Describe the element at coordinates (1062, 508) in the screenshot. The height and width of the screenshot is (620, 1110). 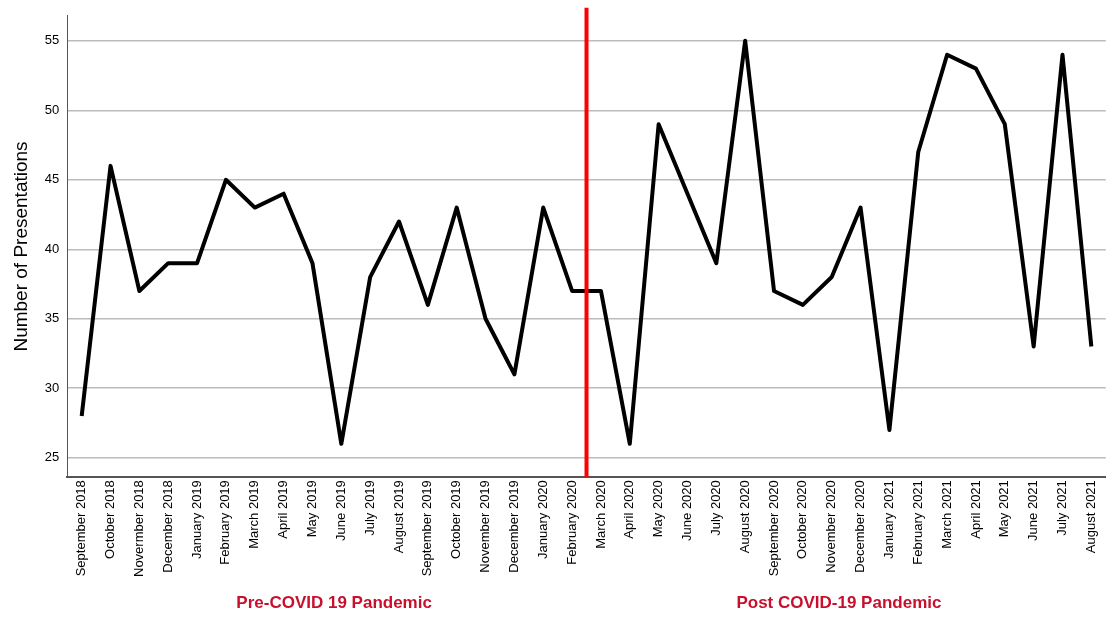
I see `x-tick-label: July 2021` at that location.